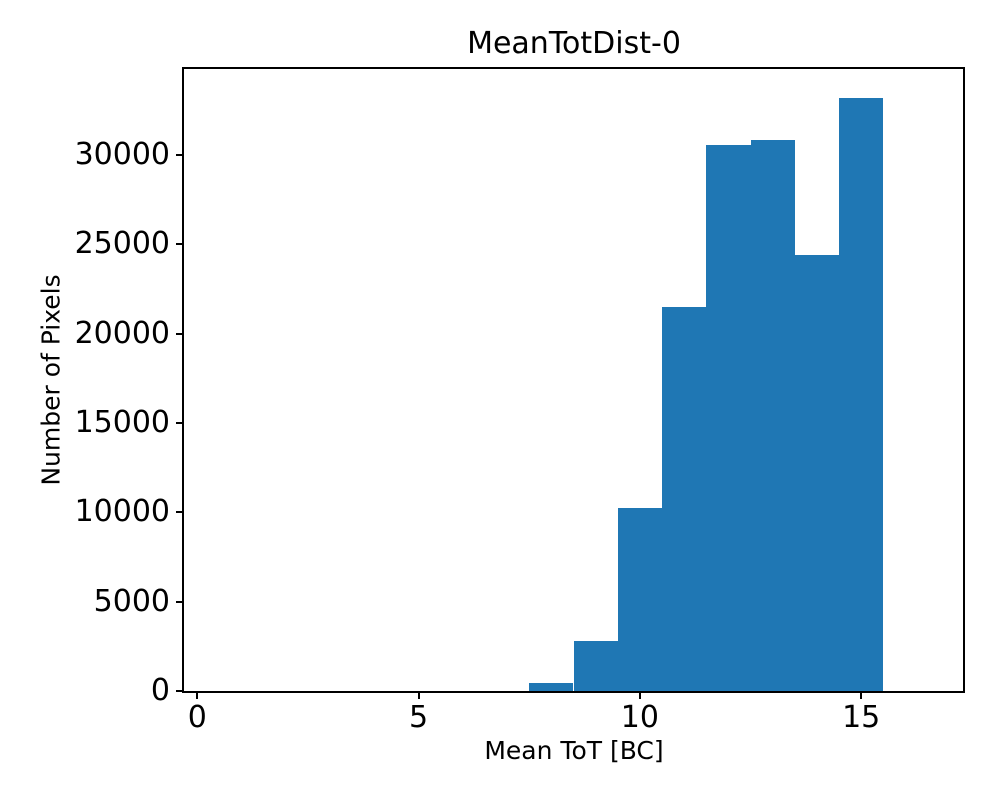 This screenshot has height=800, width=1000. Describe the element at coordinates (131, 601) in the screenshot. I see `y-tick-label: 5000` at that location.